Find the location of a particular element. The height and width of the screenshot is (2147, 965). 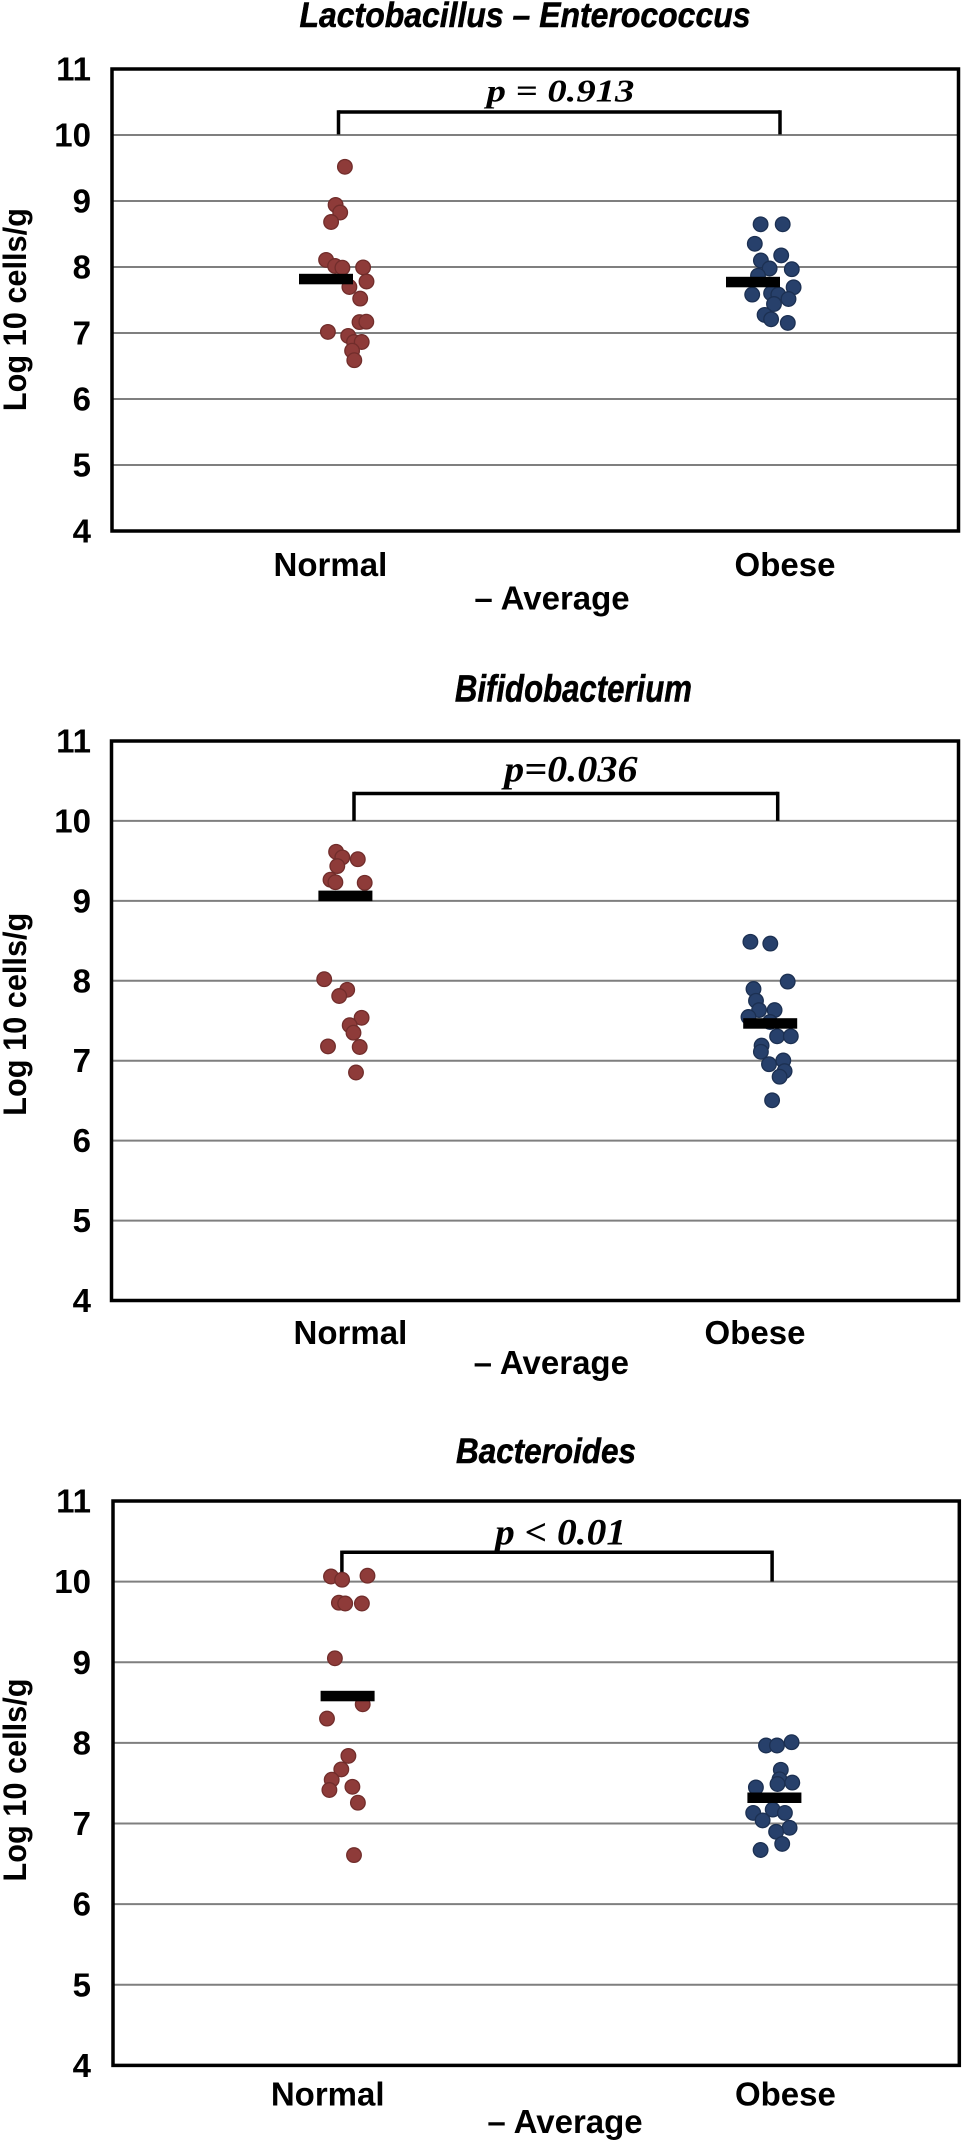

svg-text: p=0.036 is located at coordinates (569, 769).